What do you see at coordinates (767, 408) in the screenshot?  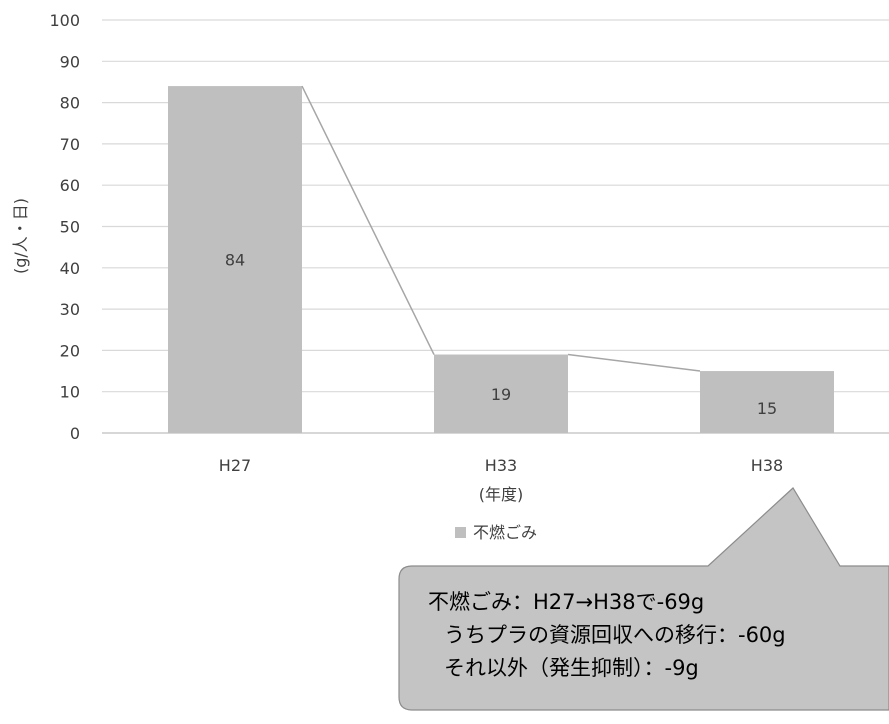 I see `data-label: 15` at bounding box center [767, 408].